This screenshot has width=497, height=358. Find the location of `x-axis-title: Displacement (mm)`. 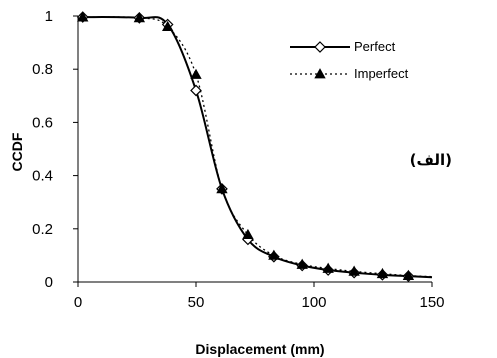

x-axis-title: Displacement (mm) is located at coordinates (259, 349).